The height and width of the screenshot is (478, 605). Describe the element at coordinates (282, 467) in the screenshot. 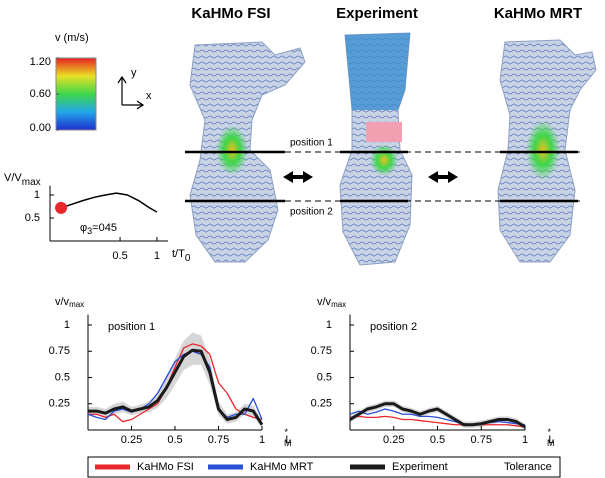

I see `legend-label: KaHMo MRT` at that location.